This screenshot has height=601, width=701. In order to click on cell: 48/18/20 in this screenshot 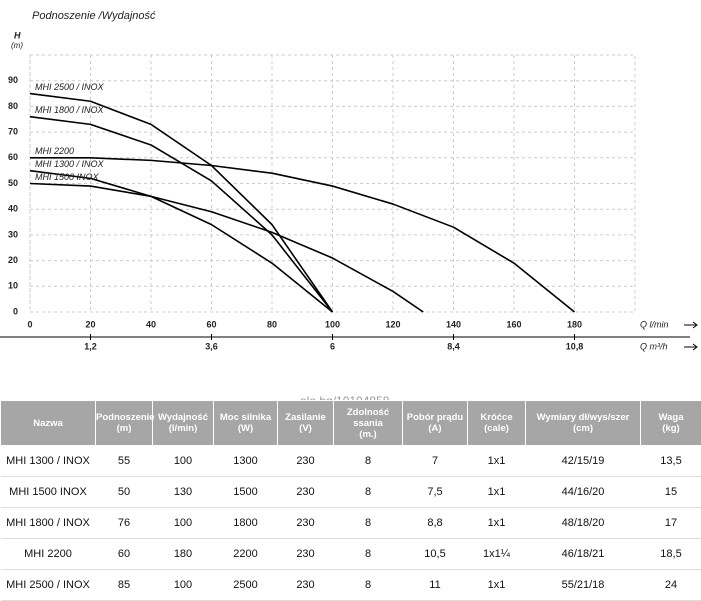, I will do `click(583, 523)`.